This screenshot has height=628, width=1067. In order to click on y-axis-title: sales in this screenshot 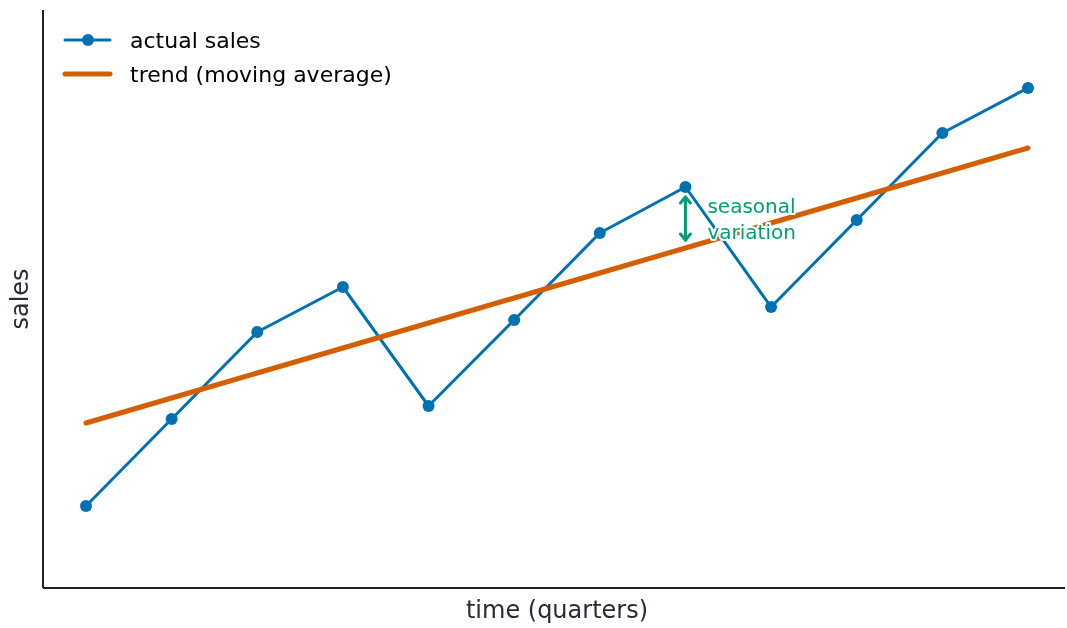, I will do `click(20, 299)`.